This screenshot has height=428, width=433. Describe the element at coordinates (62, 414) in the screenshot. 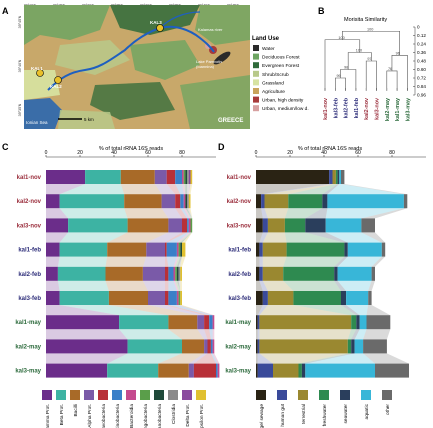

I see `legend-label: Beta Prot.` at that location.